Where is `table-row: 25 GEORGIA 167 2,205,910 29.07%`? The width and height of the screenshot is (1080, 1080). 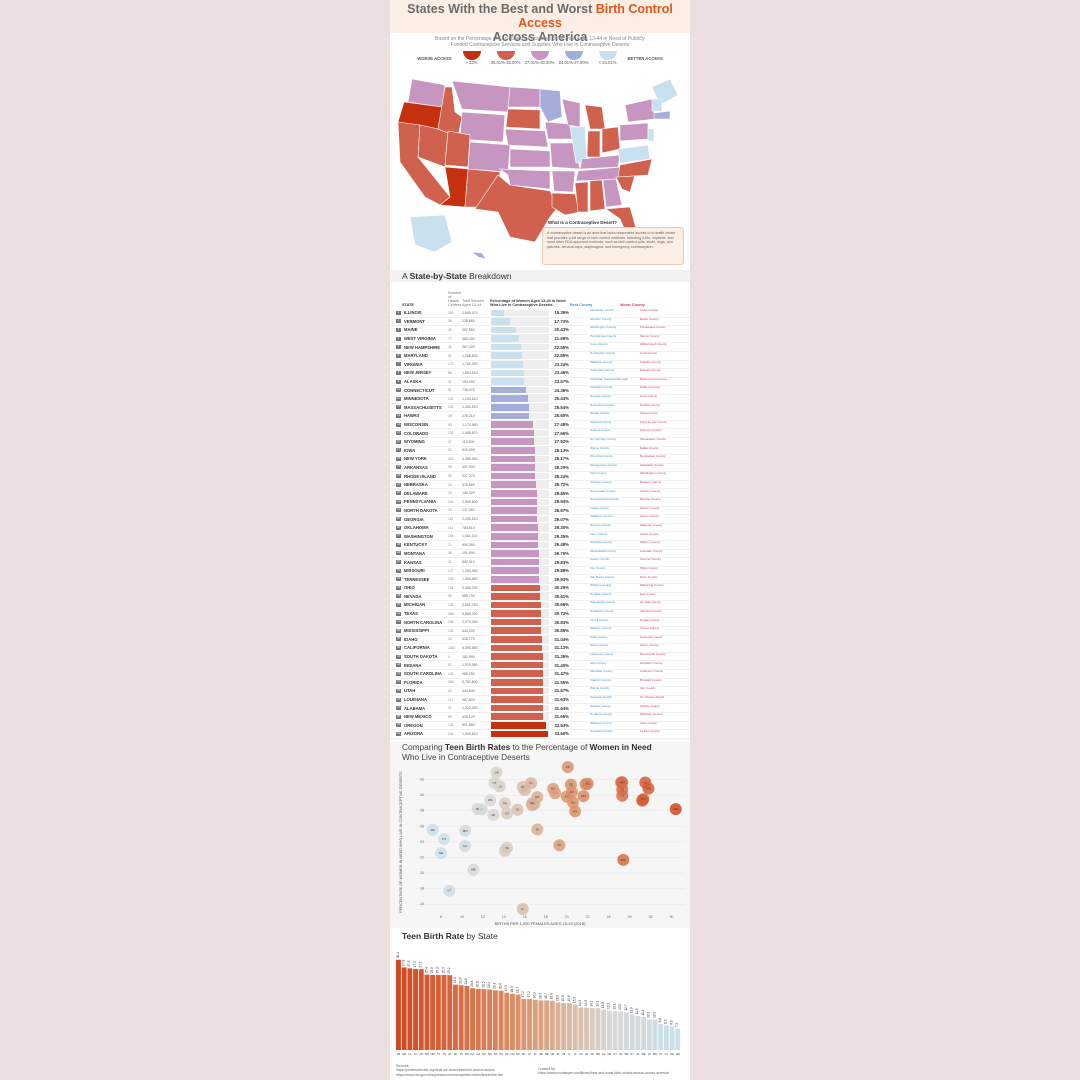
table-row: 25 GEORGIA 167 2,205,910 29.07% is located at coordinates (540, 519).